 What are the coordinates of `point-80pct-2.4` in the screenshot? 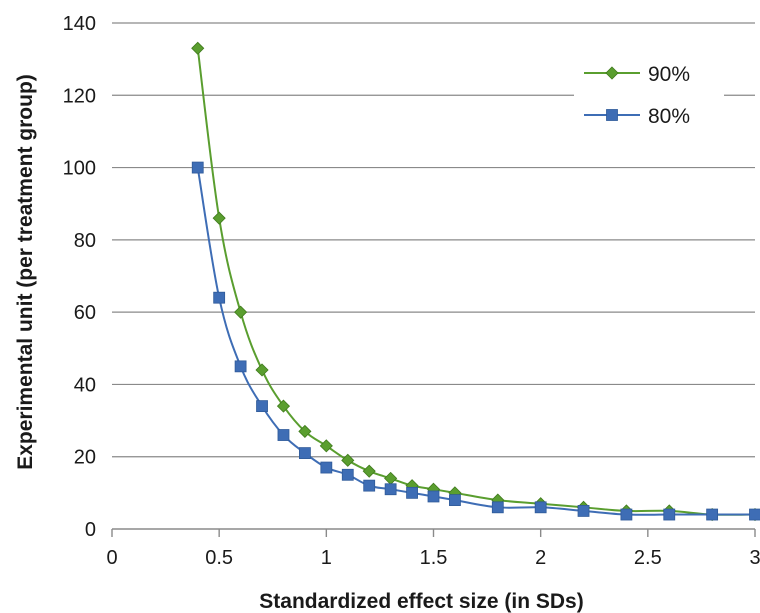 It's located at (626, 514).